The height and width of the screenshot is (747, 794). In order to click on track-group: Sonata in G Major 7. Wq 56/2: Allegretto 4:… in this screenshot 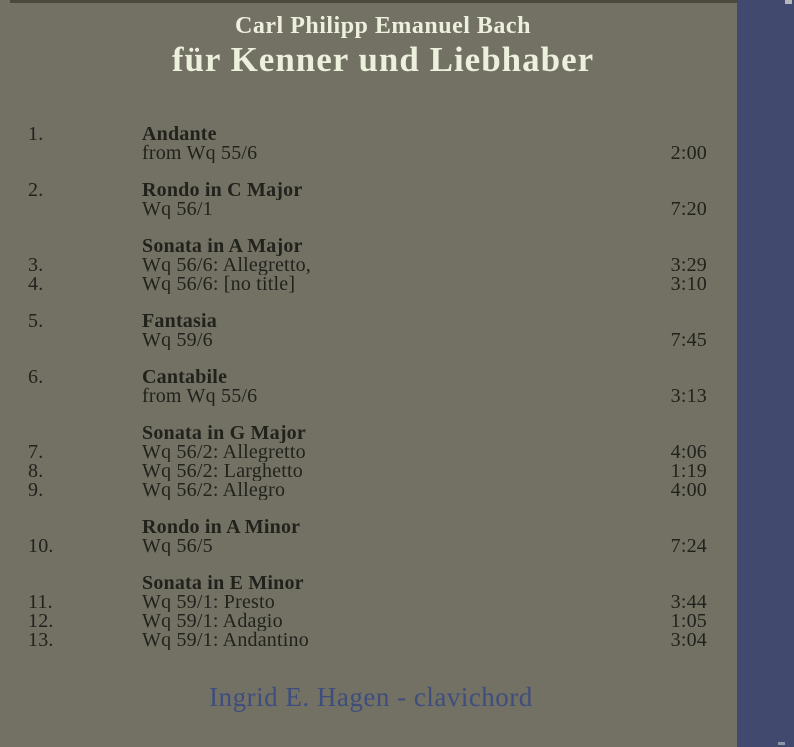, I will do `click(367, 462)`.